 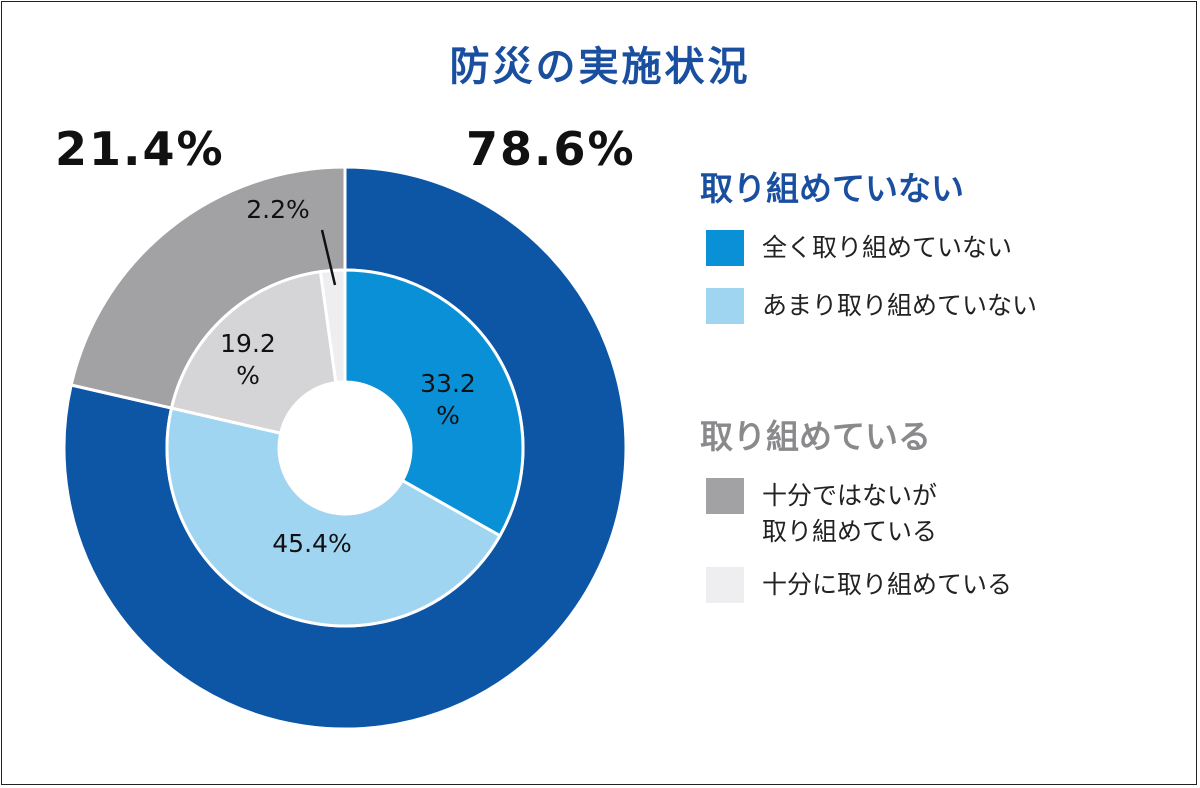 I want to click on legend-item: あまり取り組めていない, so click(x=871, y=306).